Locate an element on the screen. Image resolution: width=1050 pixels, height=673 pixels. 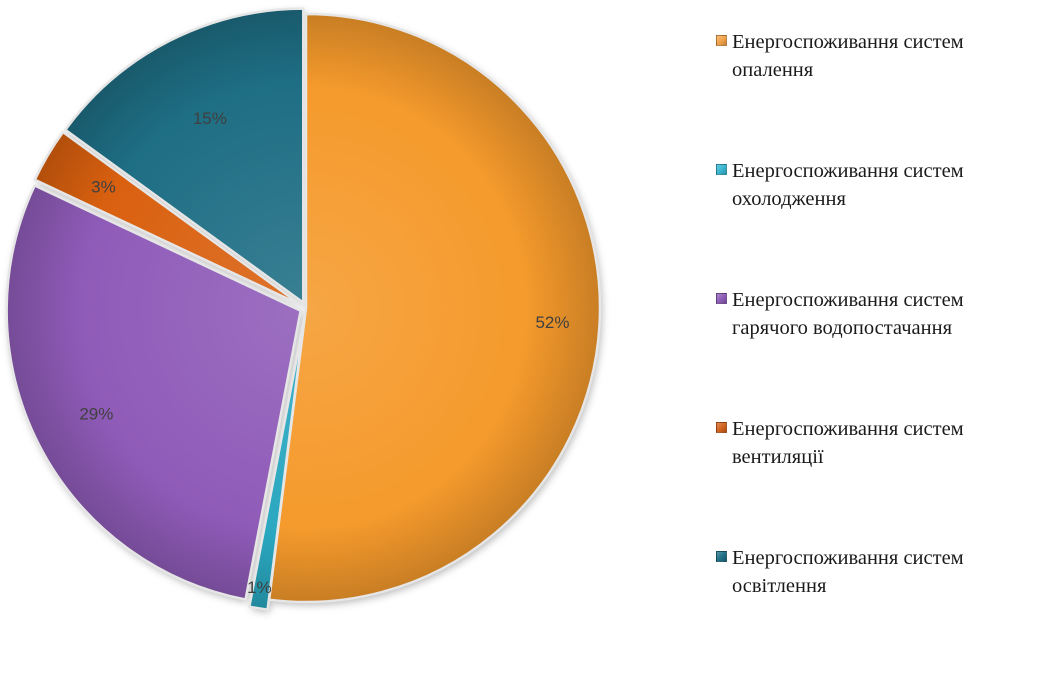
legend-item-lighting: Енергоспоживання систем освітлення is located at coordinates (883, 608).